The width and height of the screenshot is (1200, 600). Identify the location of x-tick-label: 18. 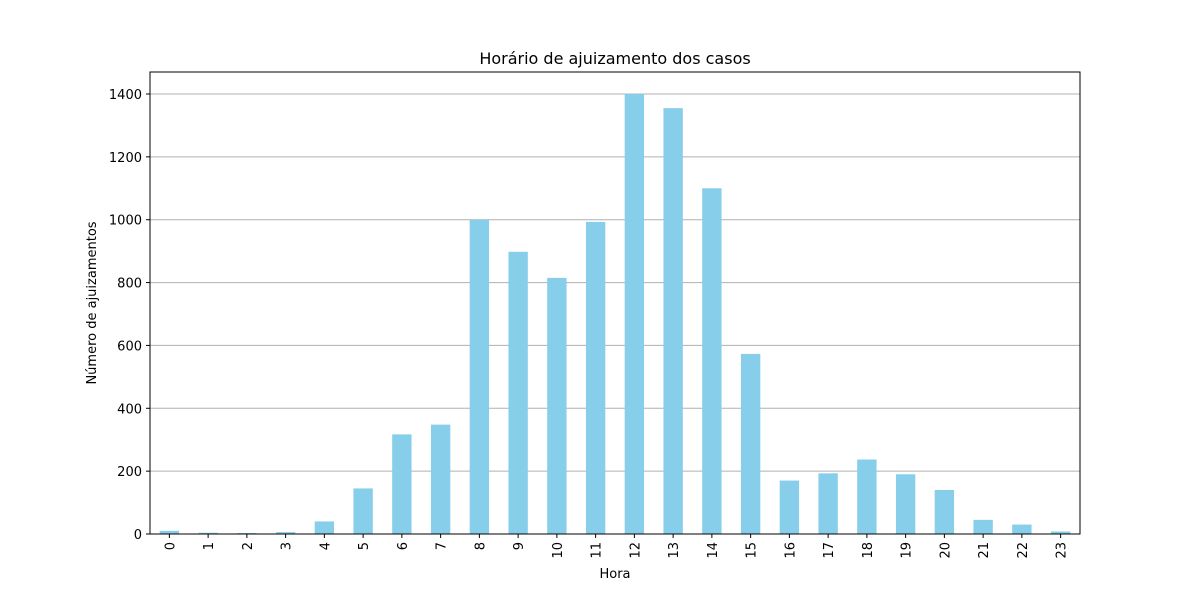
(868, 550).